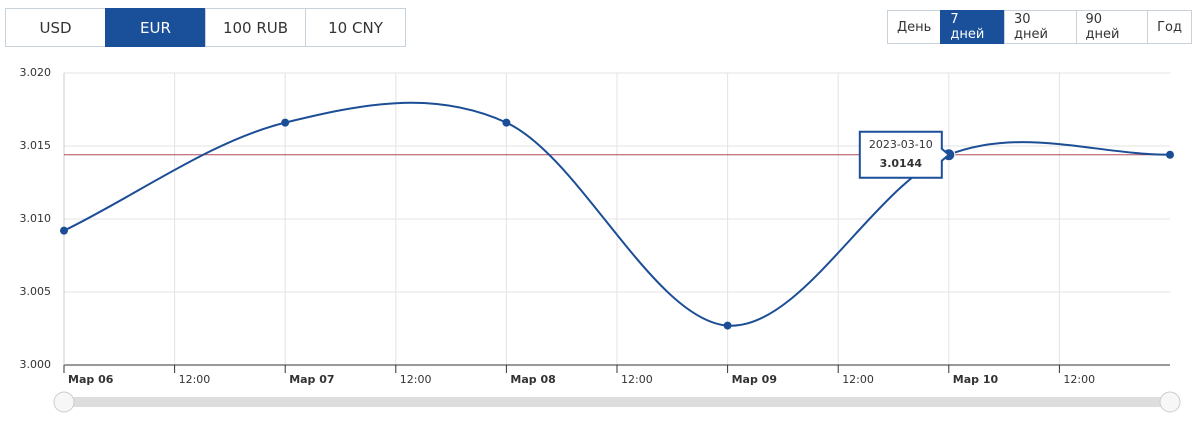 Image resolution: width=1192 pixels, height=437 pixels. I want to click on x-tick-label: Мар 08, so click(532, 379).